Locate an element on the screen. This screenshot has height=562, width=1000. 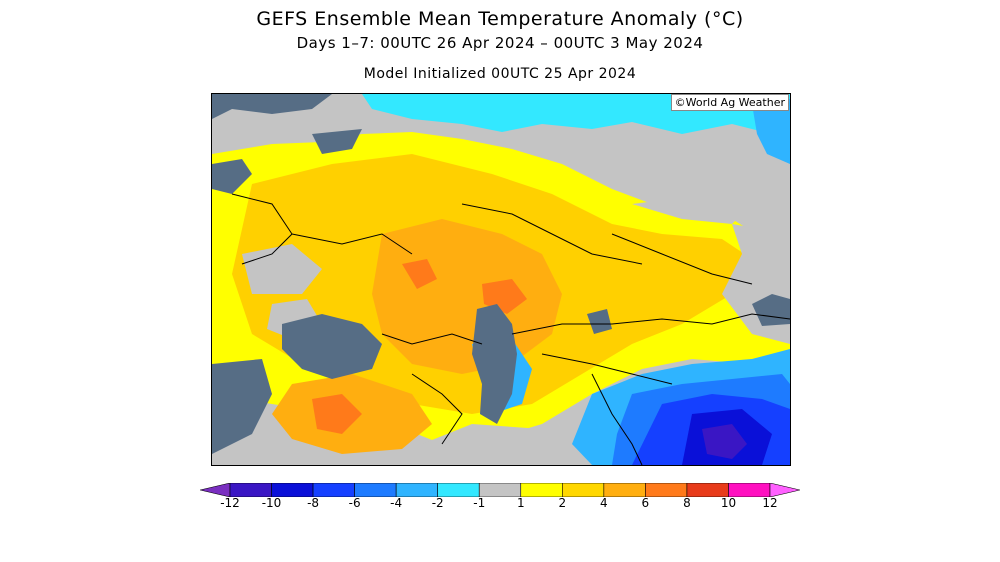
colorbar-tick-label: 12 is located at coordinates (770, 503).